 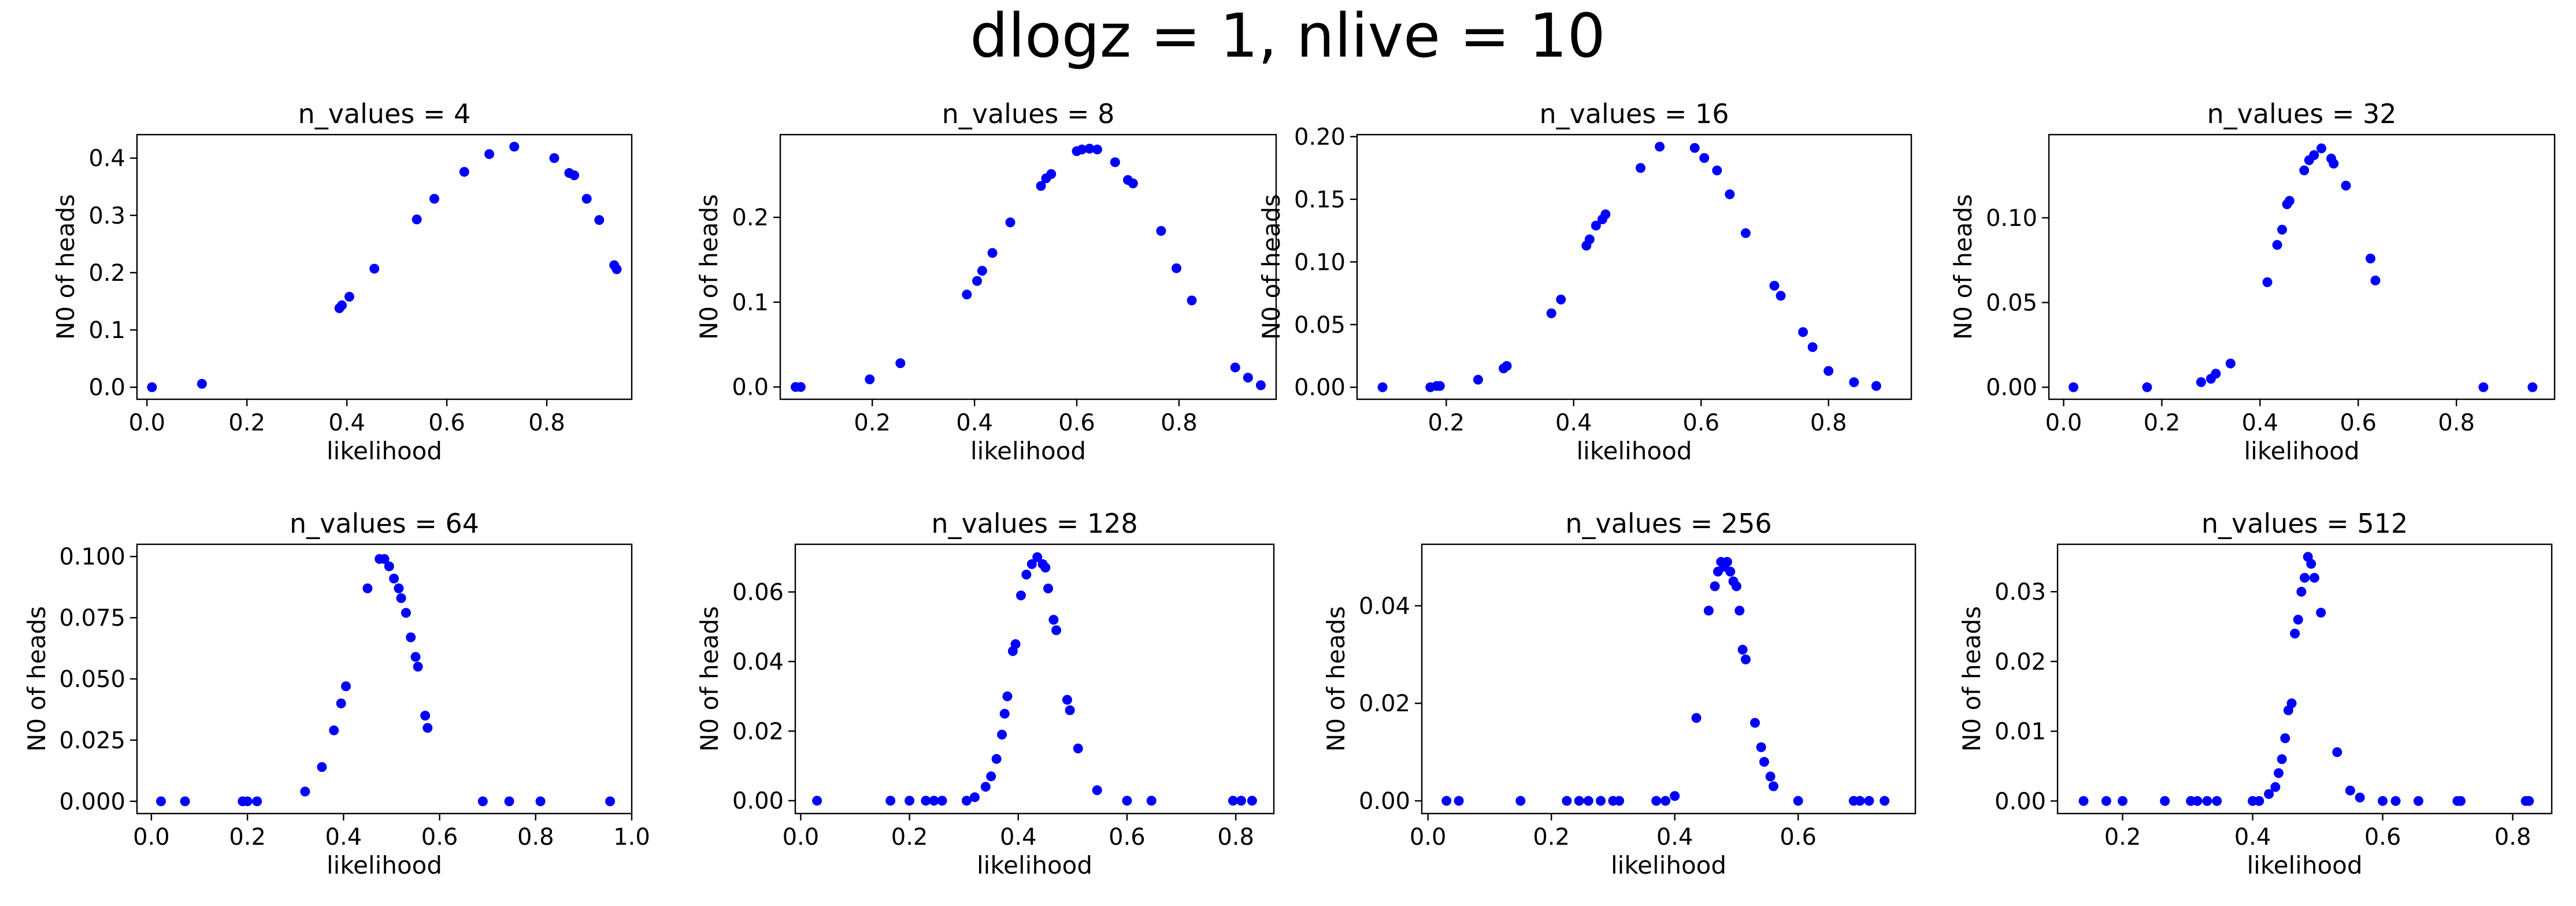 What do you see at coordinates (107, 273) in the screenshot?
I see `y-tick-label: 0.2` at bounding box center [107, 273].